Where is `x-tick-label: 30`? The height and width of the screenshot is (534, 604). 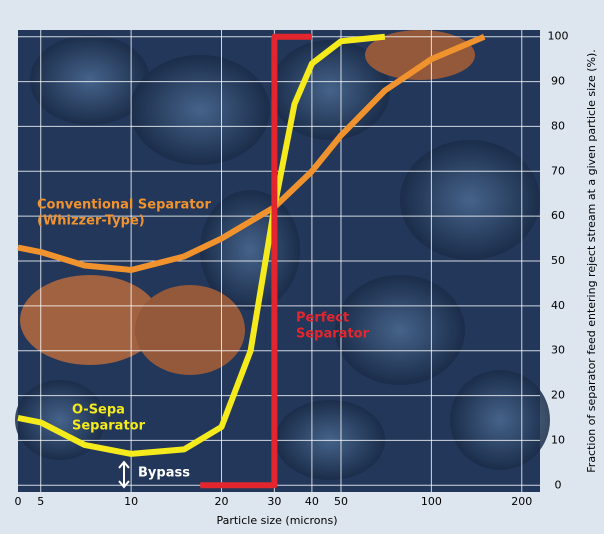
x-tick-label: 30 is located at coordinates (274, 501).